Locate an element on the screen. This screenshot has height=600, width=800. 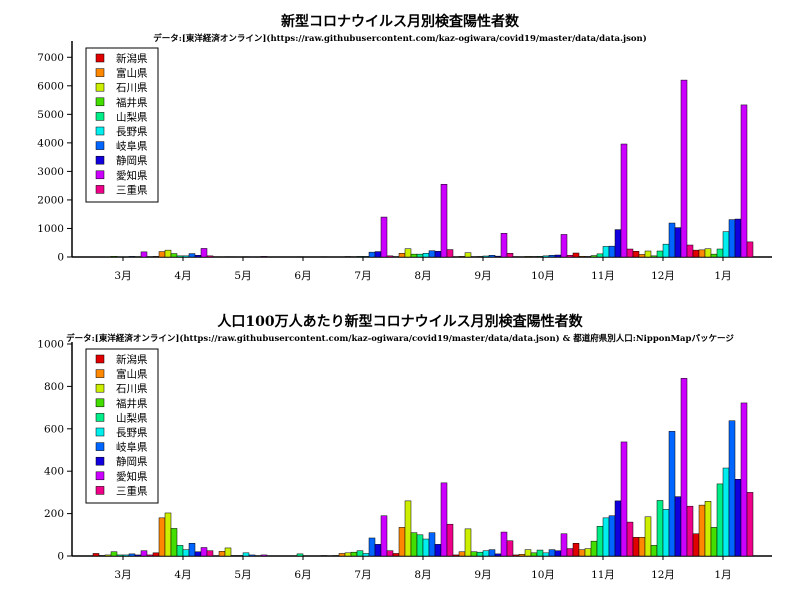
bar-富山県-8月 is located at coordinates (402, 255).